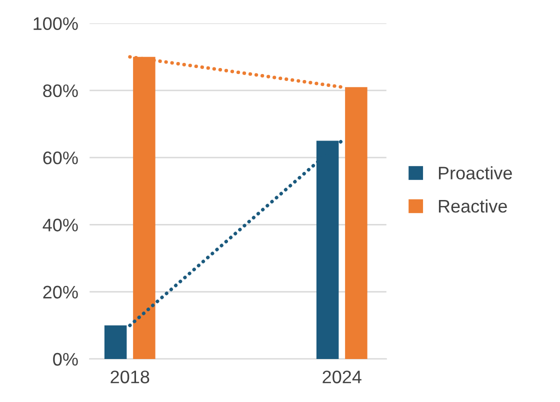  I want to click on x-tick-label: 2024, so click(342, 377).